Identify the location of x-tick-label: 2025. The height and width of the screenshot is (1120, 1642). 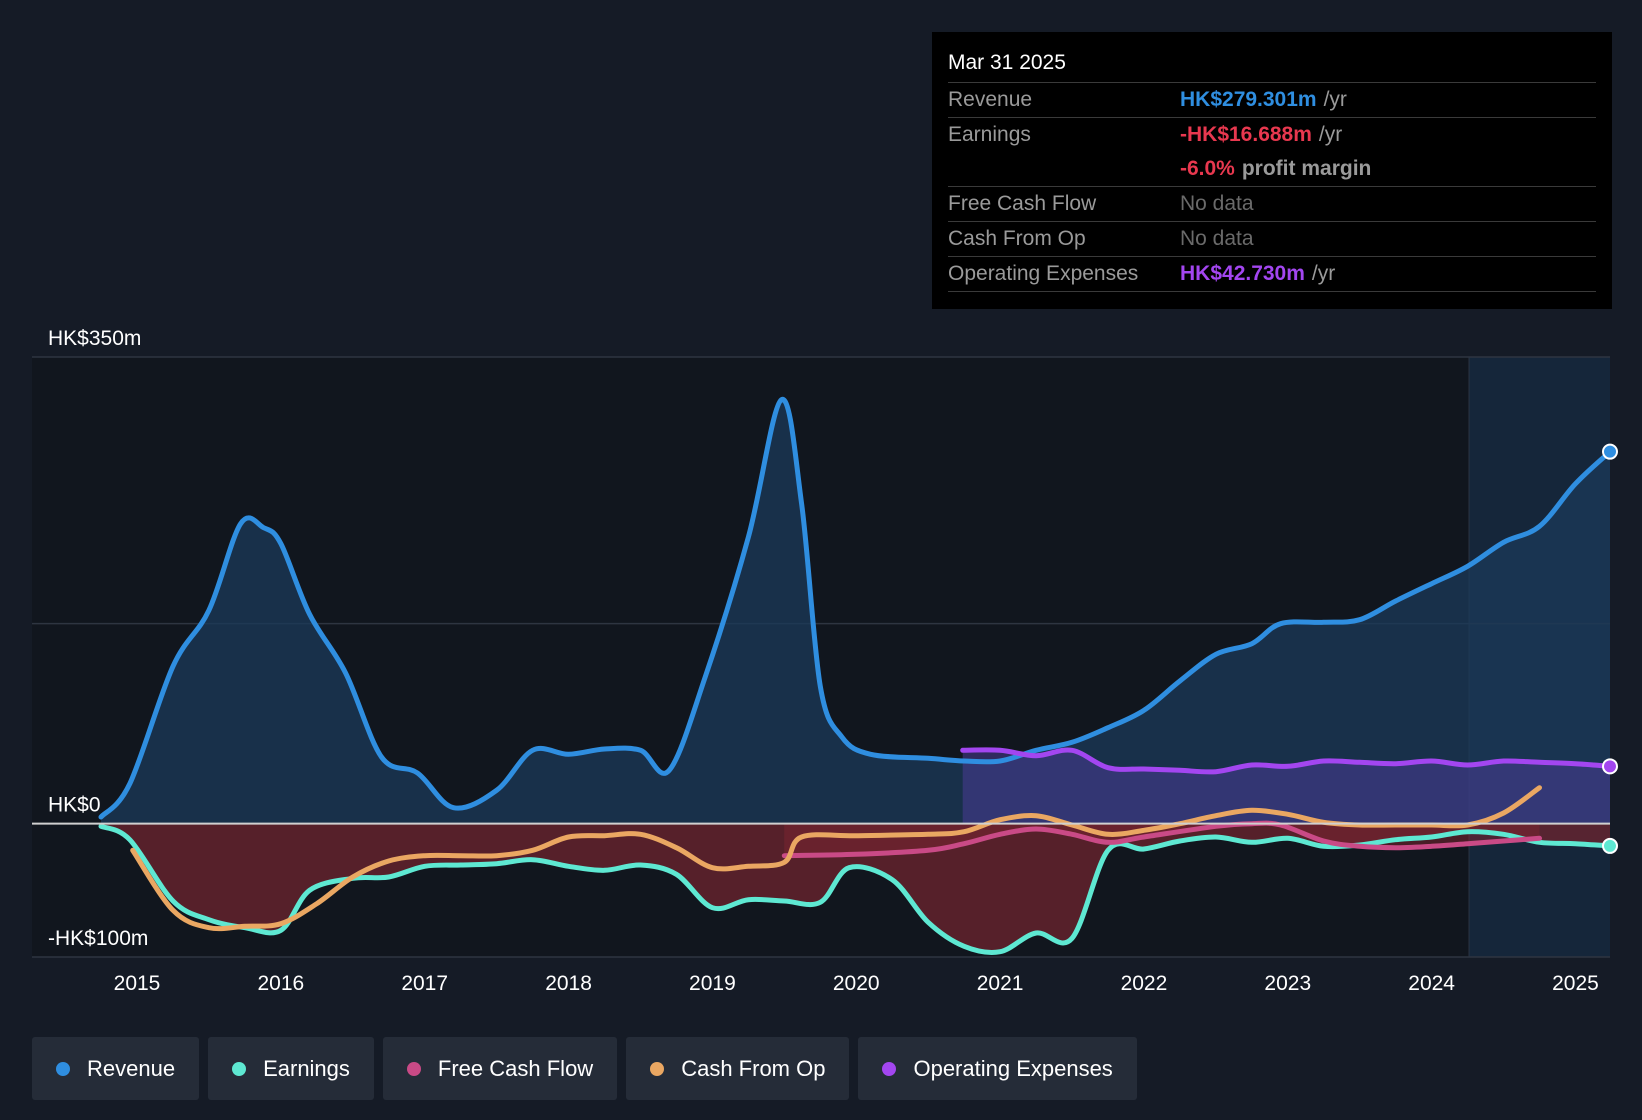
(1575, 983).